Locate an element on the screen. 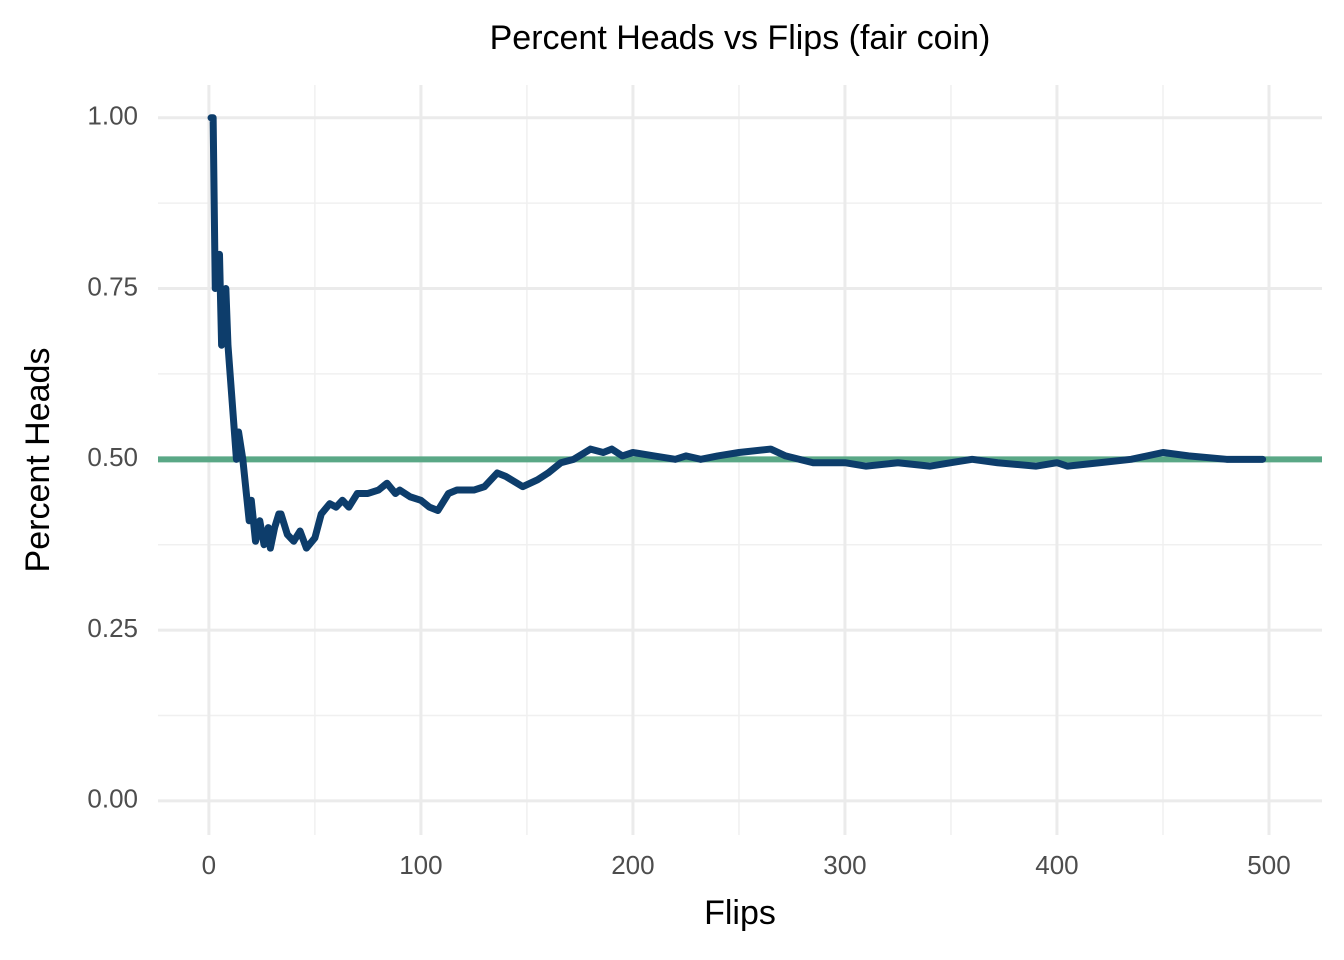 The image size is (1344, 960). x-tick-label: 400 is located at coordinates (1056, 865).